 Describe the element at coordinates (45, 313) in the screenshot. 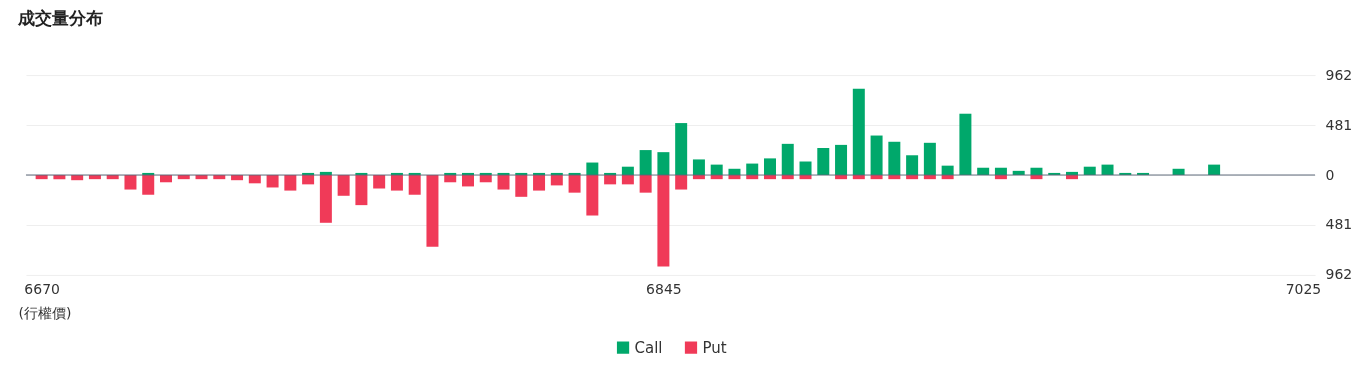

I see `x-axis-title: (行權價)` at that location.